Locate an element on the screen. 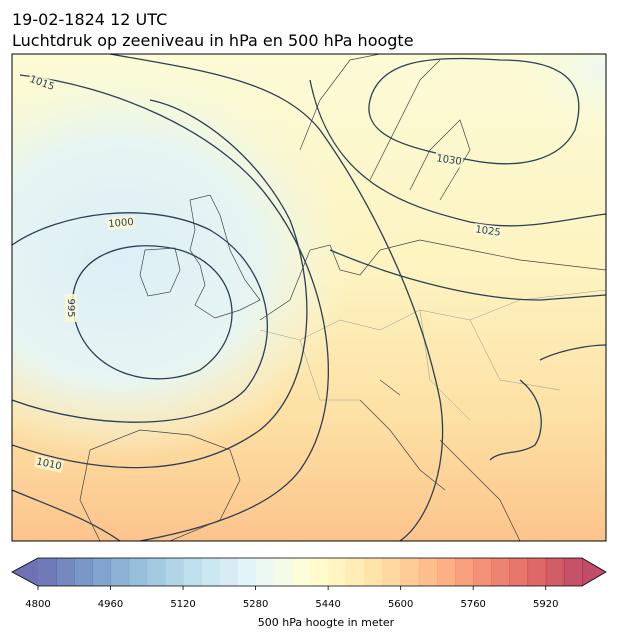 The height and width of the screenshot is (639, 618). isobar-label: 995 is located at coordinates (70, 307).